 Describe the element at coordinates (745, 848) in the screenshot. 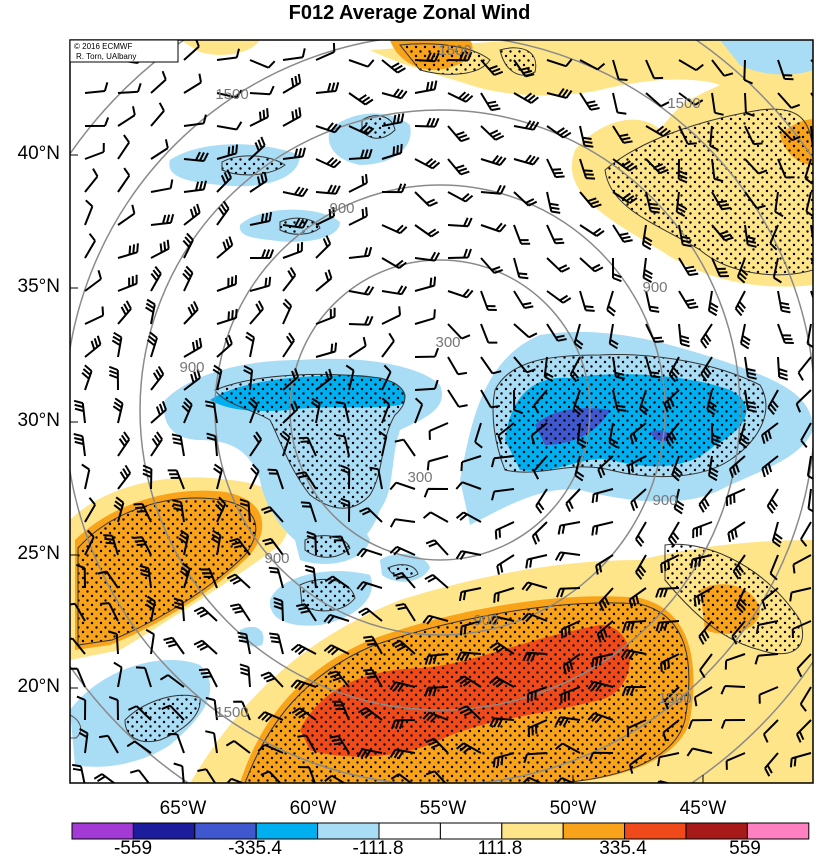

I see `colorbar-label-6: 559` at that location.